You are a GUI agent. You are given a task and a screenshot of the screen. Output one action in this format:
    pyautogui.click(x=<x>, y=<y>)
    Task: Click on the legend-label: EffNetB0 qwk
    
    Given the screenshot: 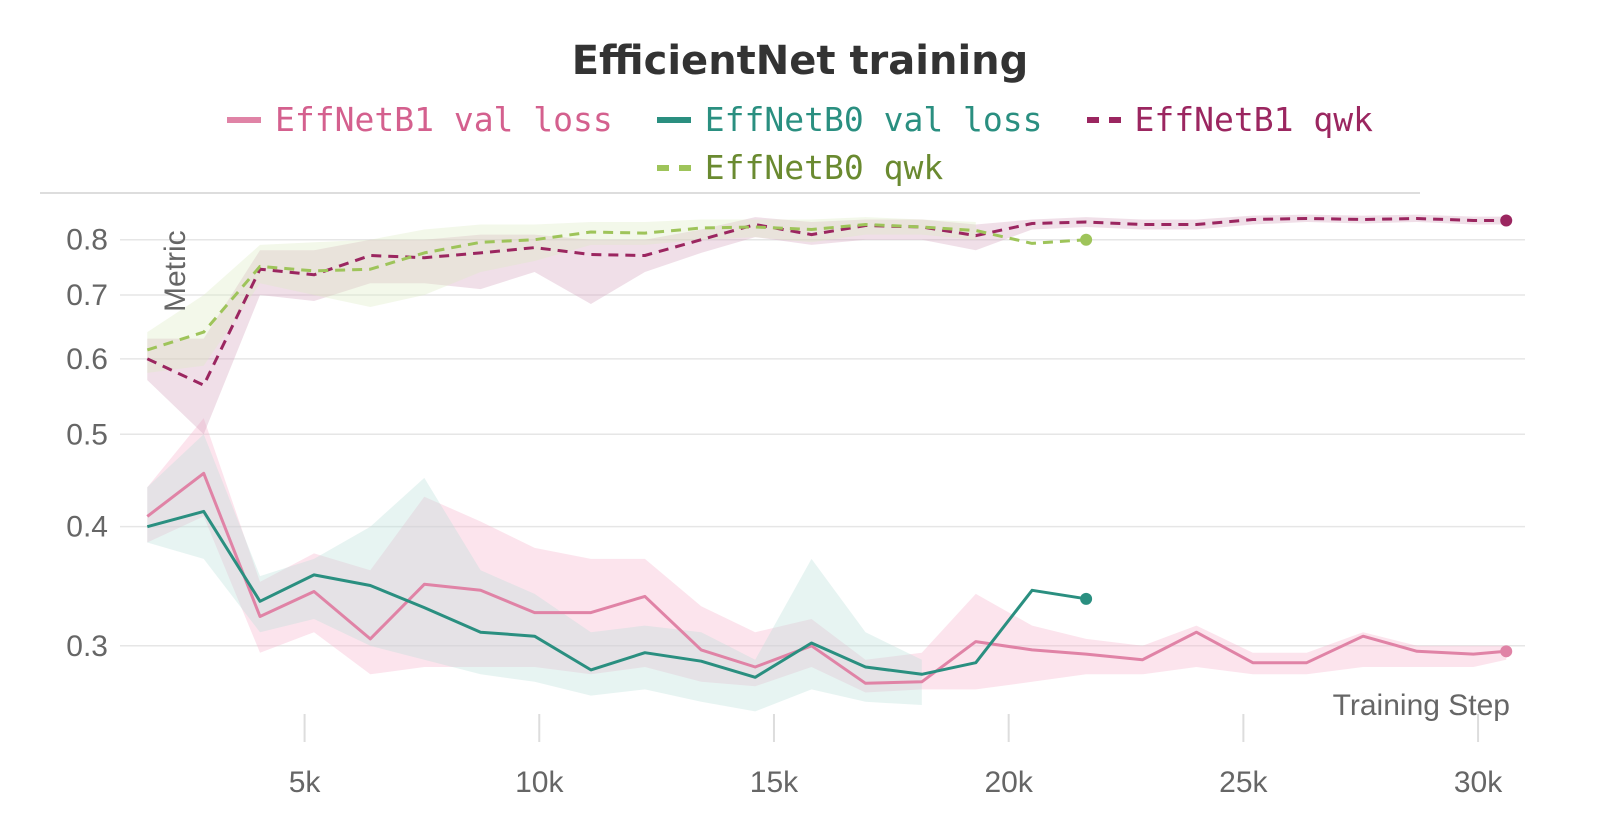 What is the action you would take?
    pyautogui.click(x=824, y=167)
    